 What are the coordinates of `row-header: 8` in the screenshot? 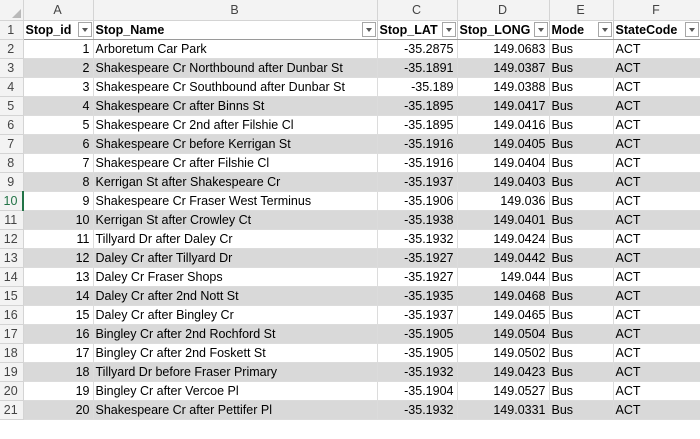 It's located at (12, 163).